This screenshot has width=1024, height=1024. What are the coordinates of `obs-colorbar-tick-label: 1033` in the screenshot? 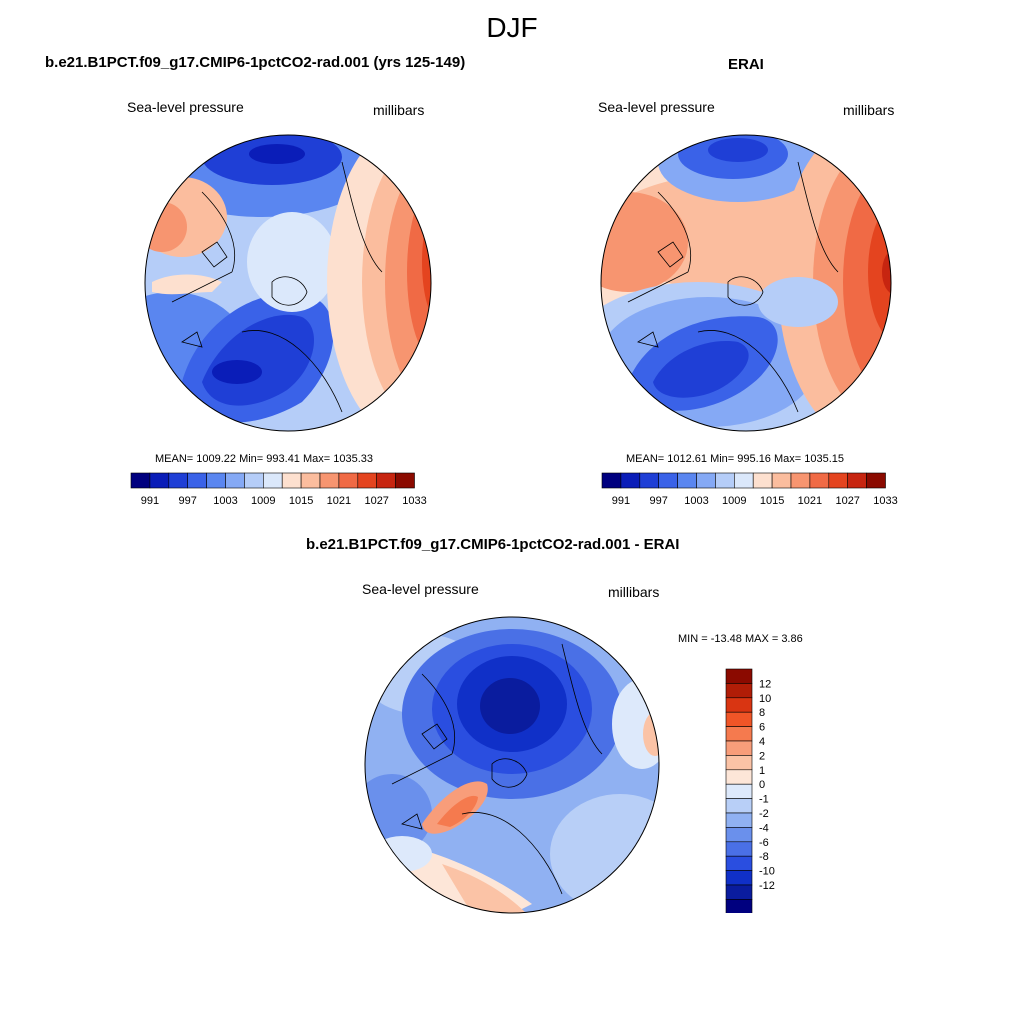 It's located at (885, 501).